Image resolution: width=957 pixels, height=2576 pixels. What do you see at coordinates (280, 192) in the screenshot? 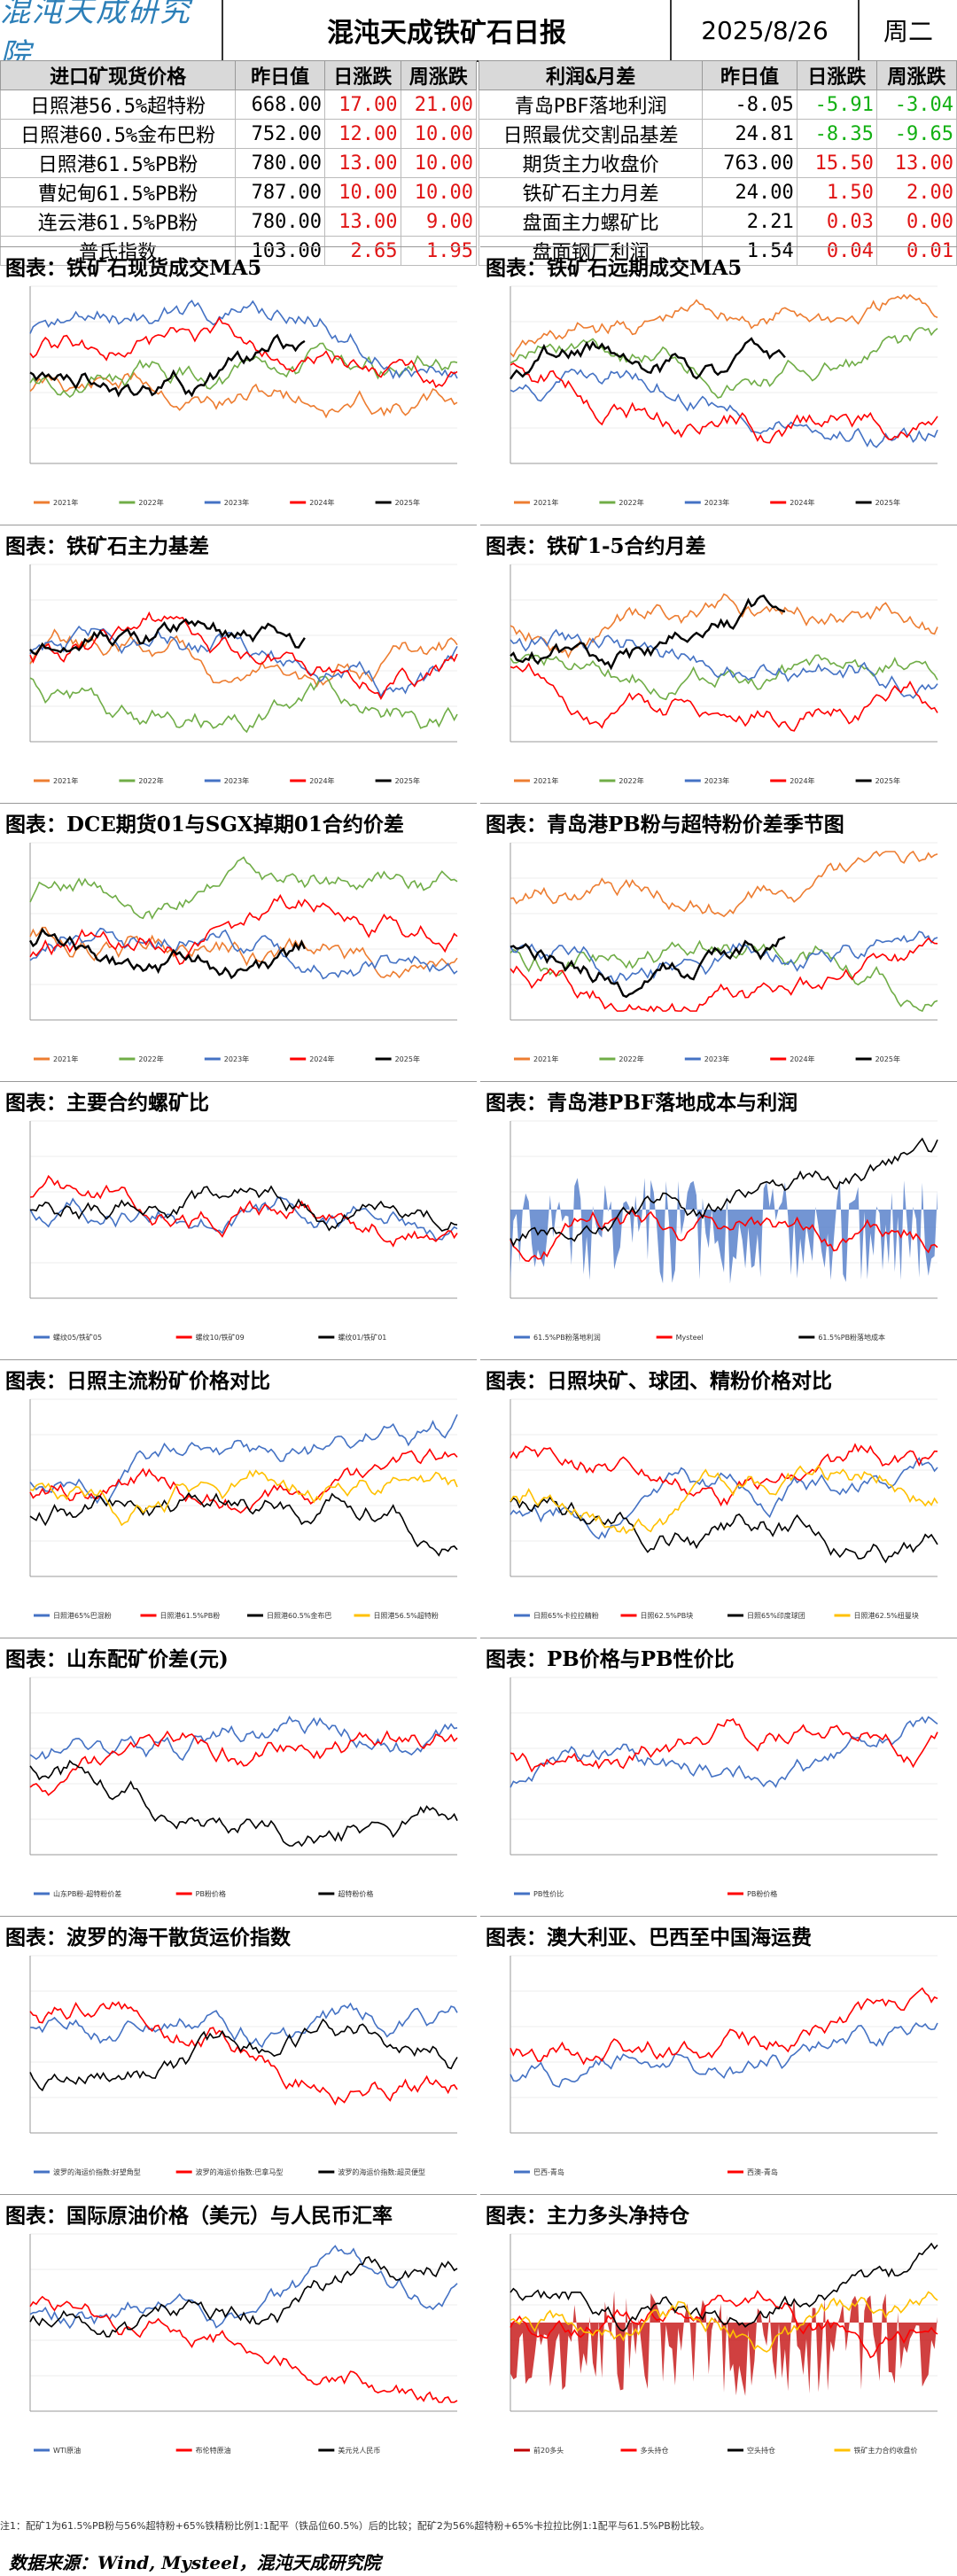
I see `cell-value: 787.00` at bounding box center [280, 192].